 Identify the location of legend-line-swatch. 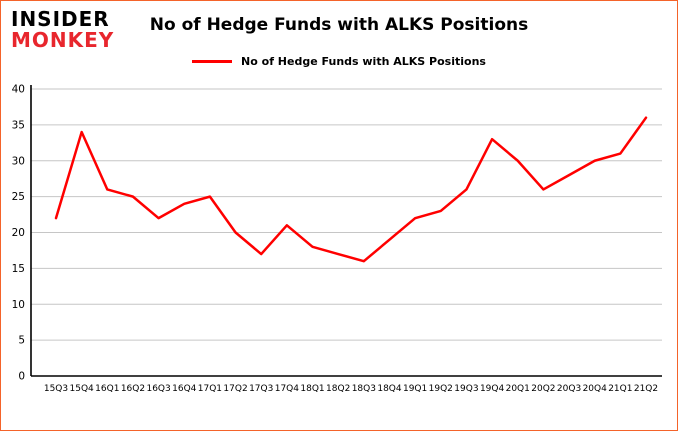
(212, 61).